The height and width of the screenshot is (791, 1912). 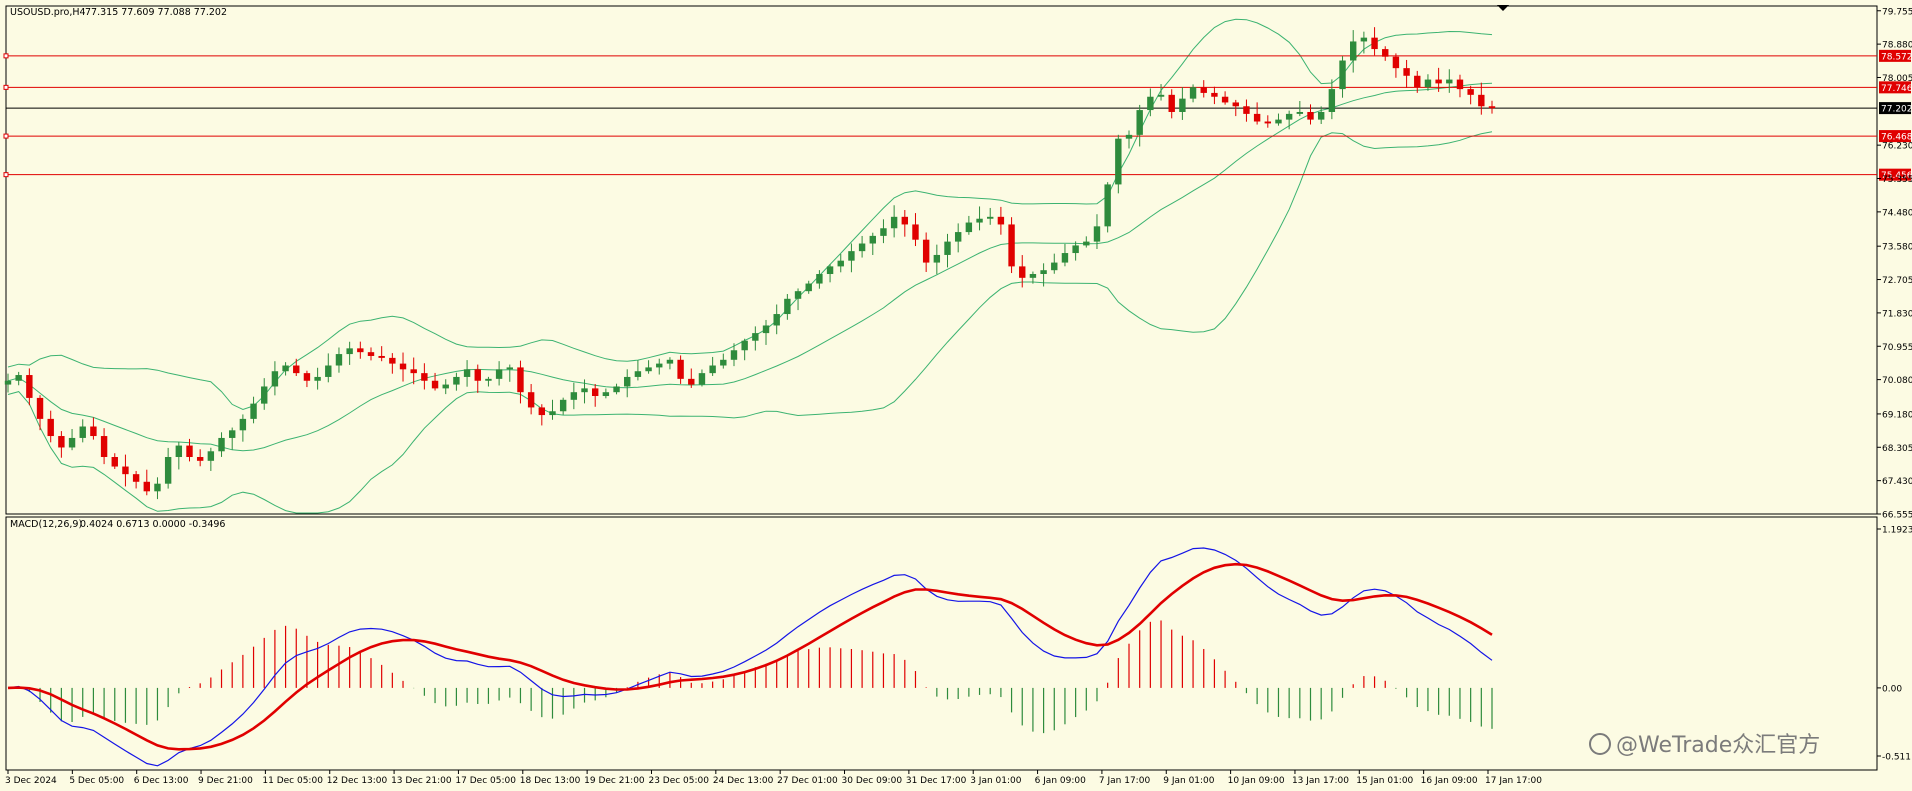 What do you see at coordinates (152, 524) in the screenshot?
I see `macd-values: 0.4024 0.6713 0.0000 -0.3496` at bounding box center [152, 524].